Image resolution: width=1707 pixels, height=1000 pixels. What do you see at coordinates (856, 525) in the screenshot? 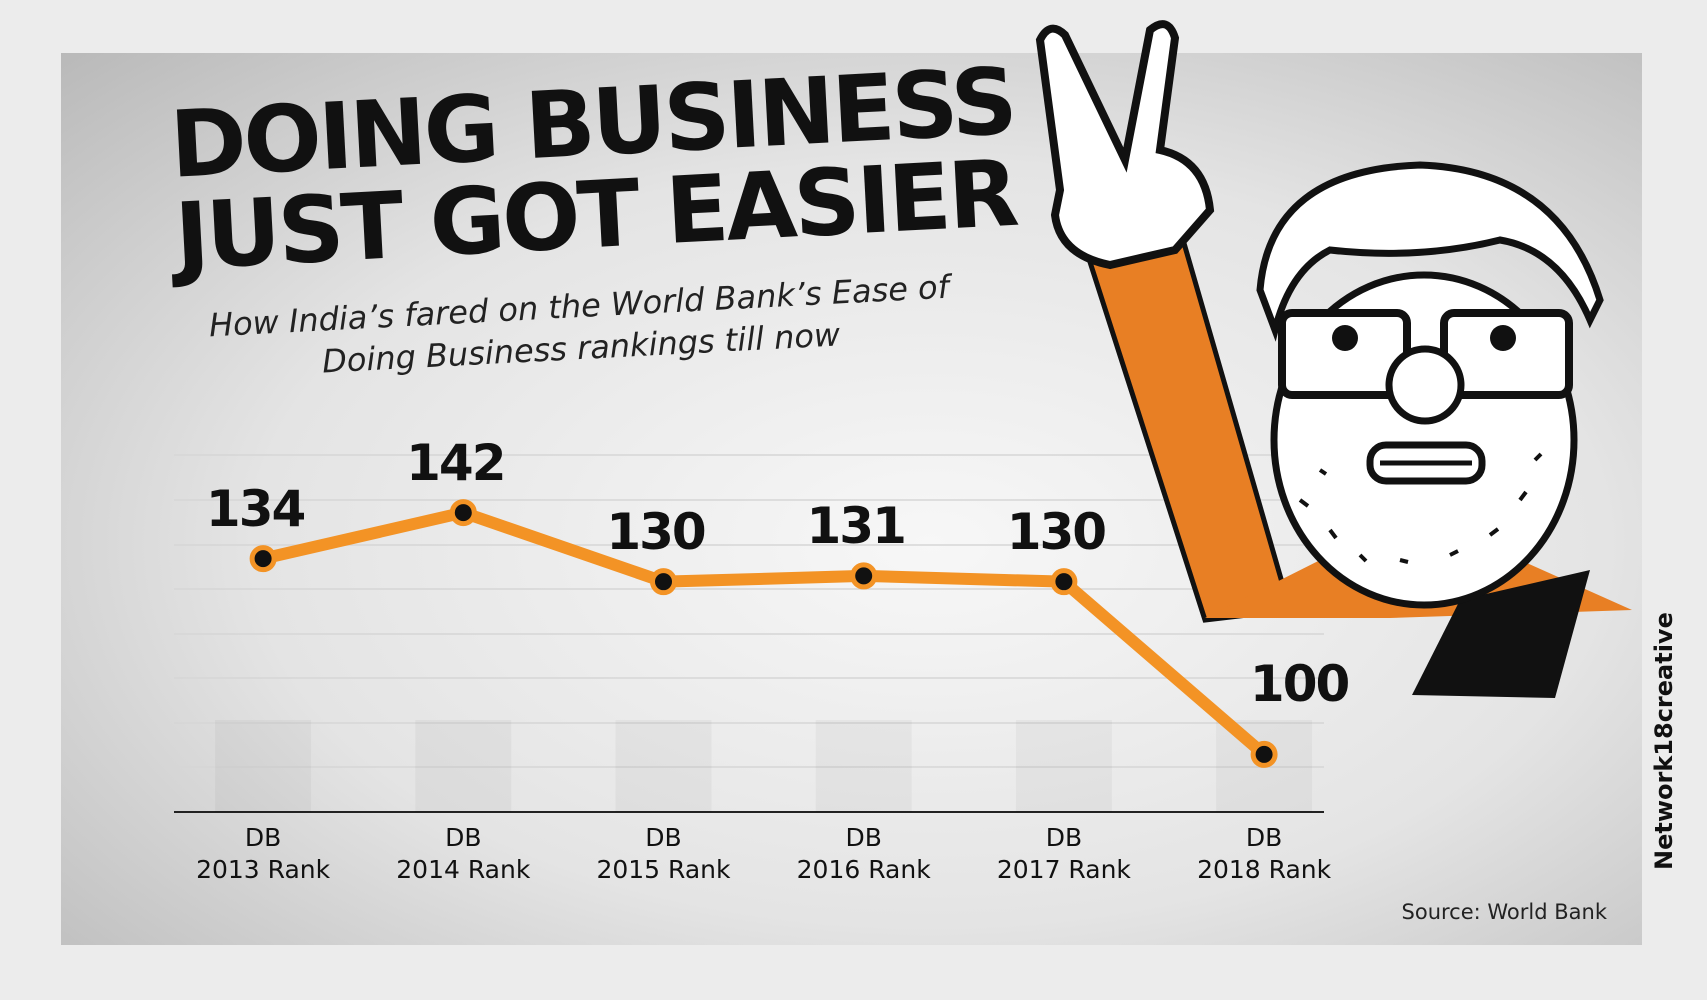
I see `value-label: 131` at bounding box center [856, 525].